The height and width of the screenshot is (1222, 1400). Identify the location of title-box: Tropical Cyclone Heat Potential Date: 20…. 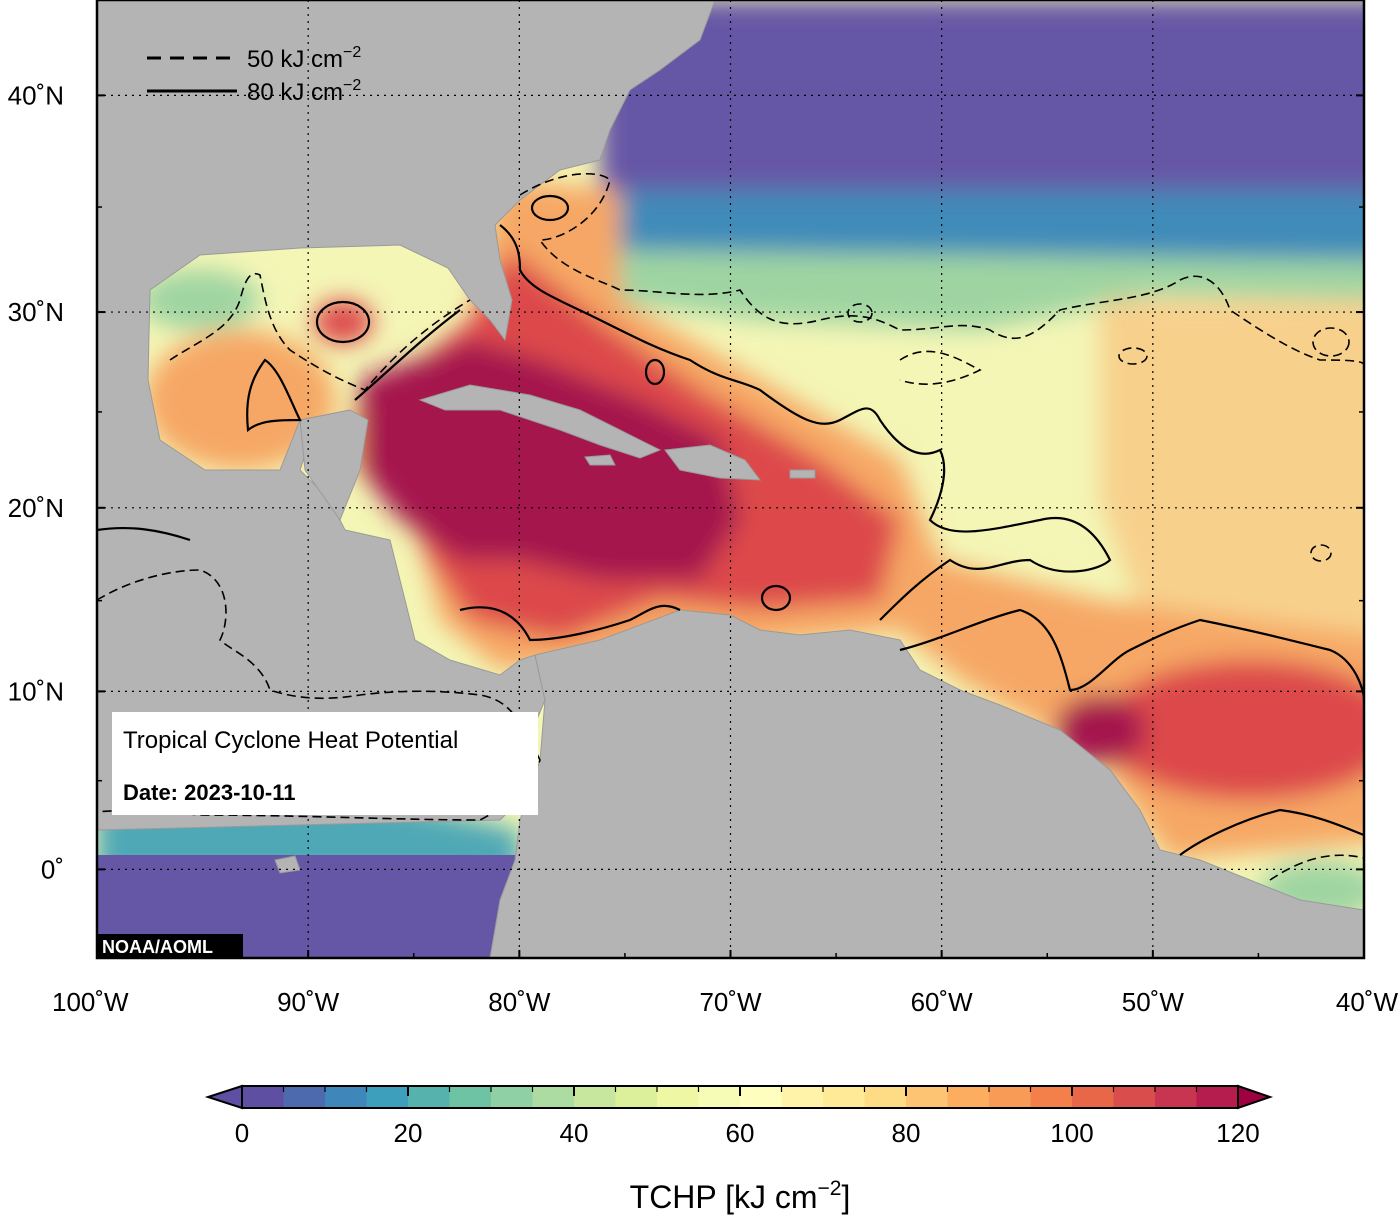
(325, 763).